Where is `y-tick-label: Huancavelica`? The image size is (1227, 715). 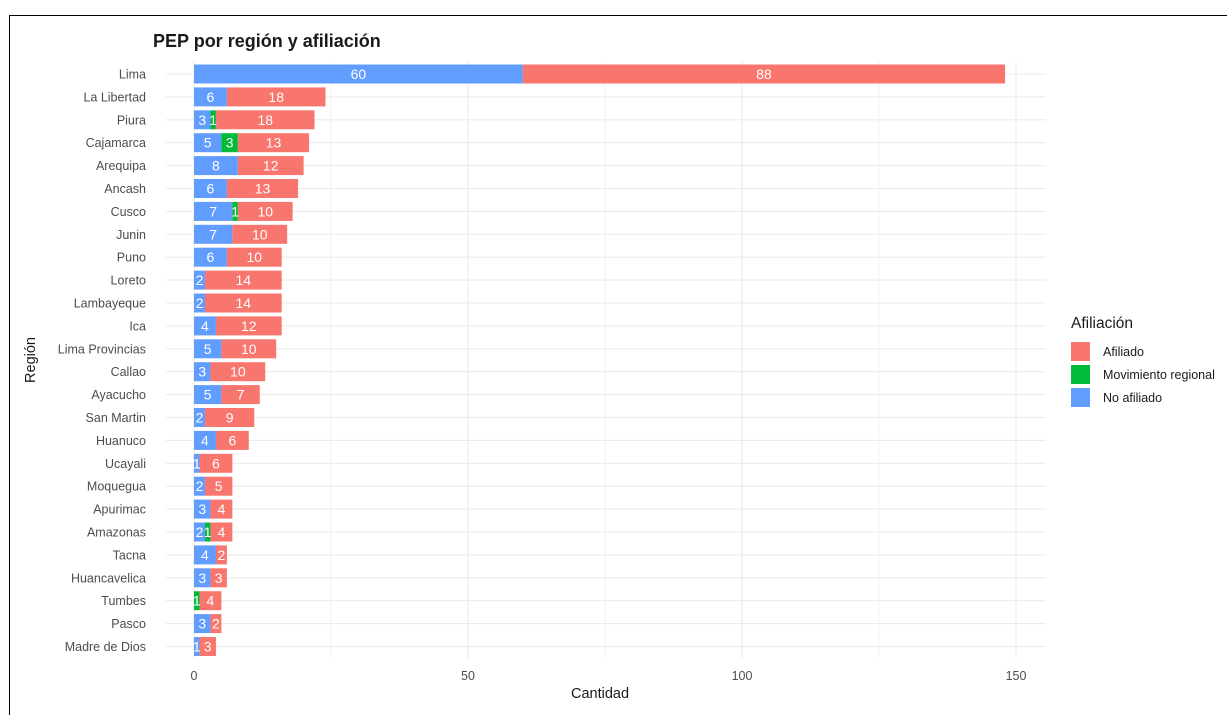
y-tick-label: Huancavelica is located at coordinates (108, 578).